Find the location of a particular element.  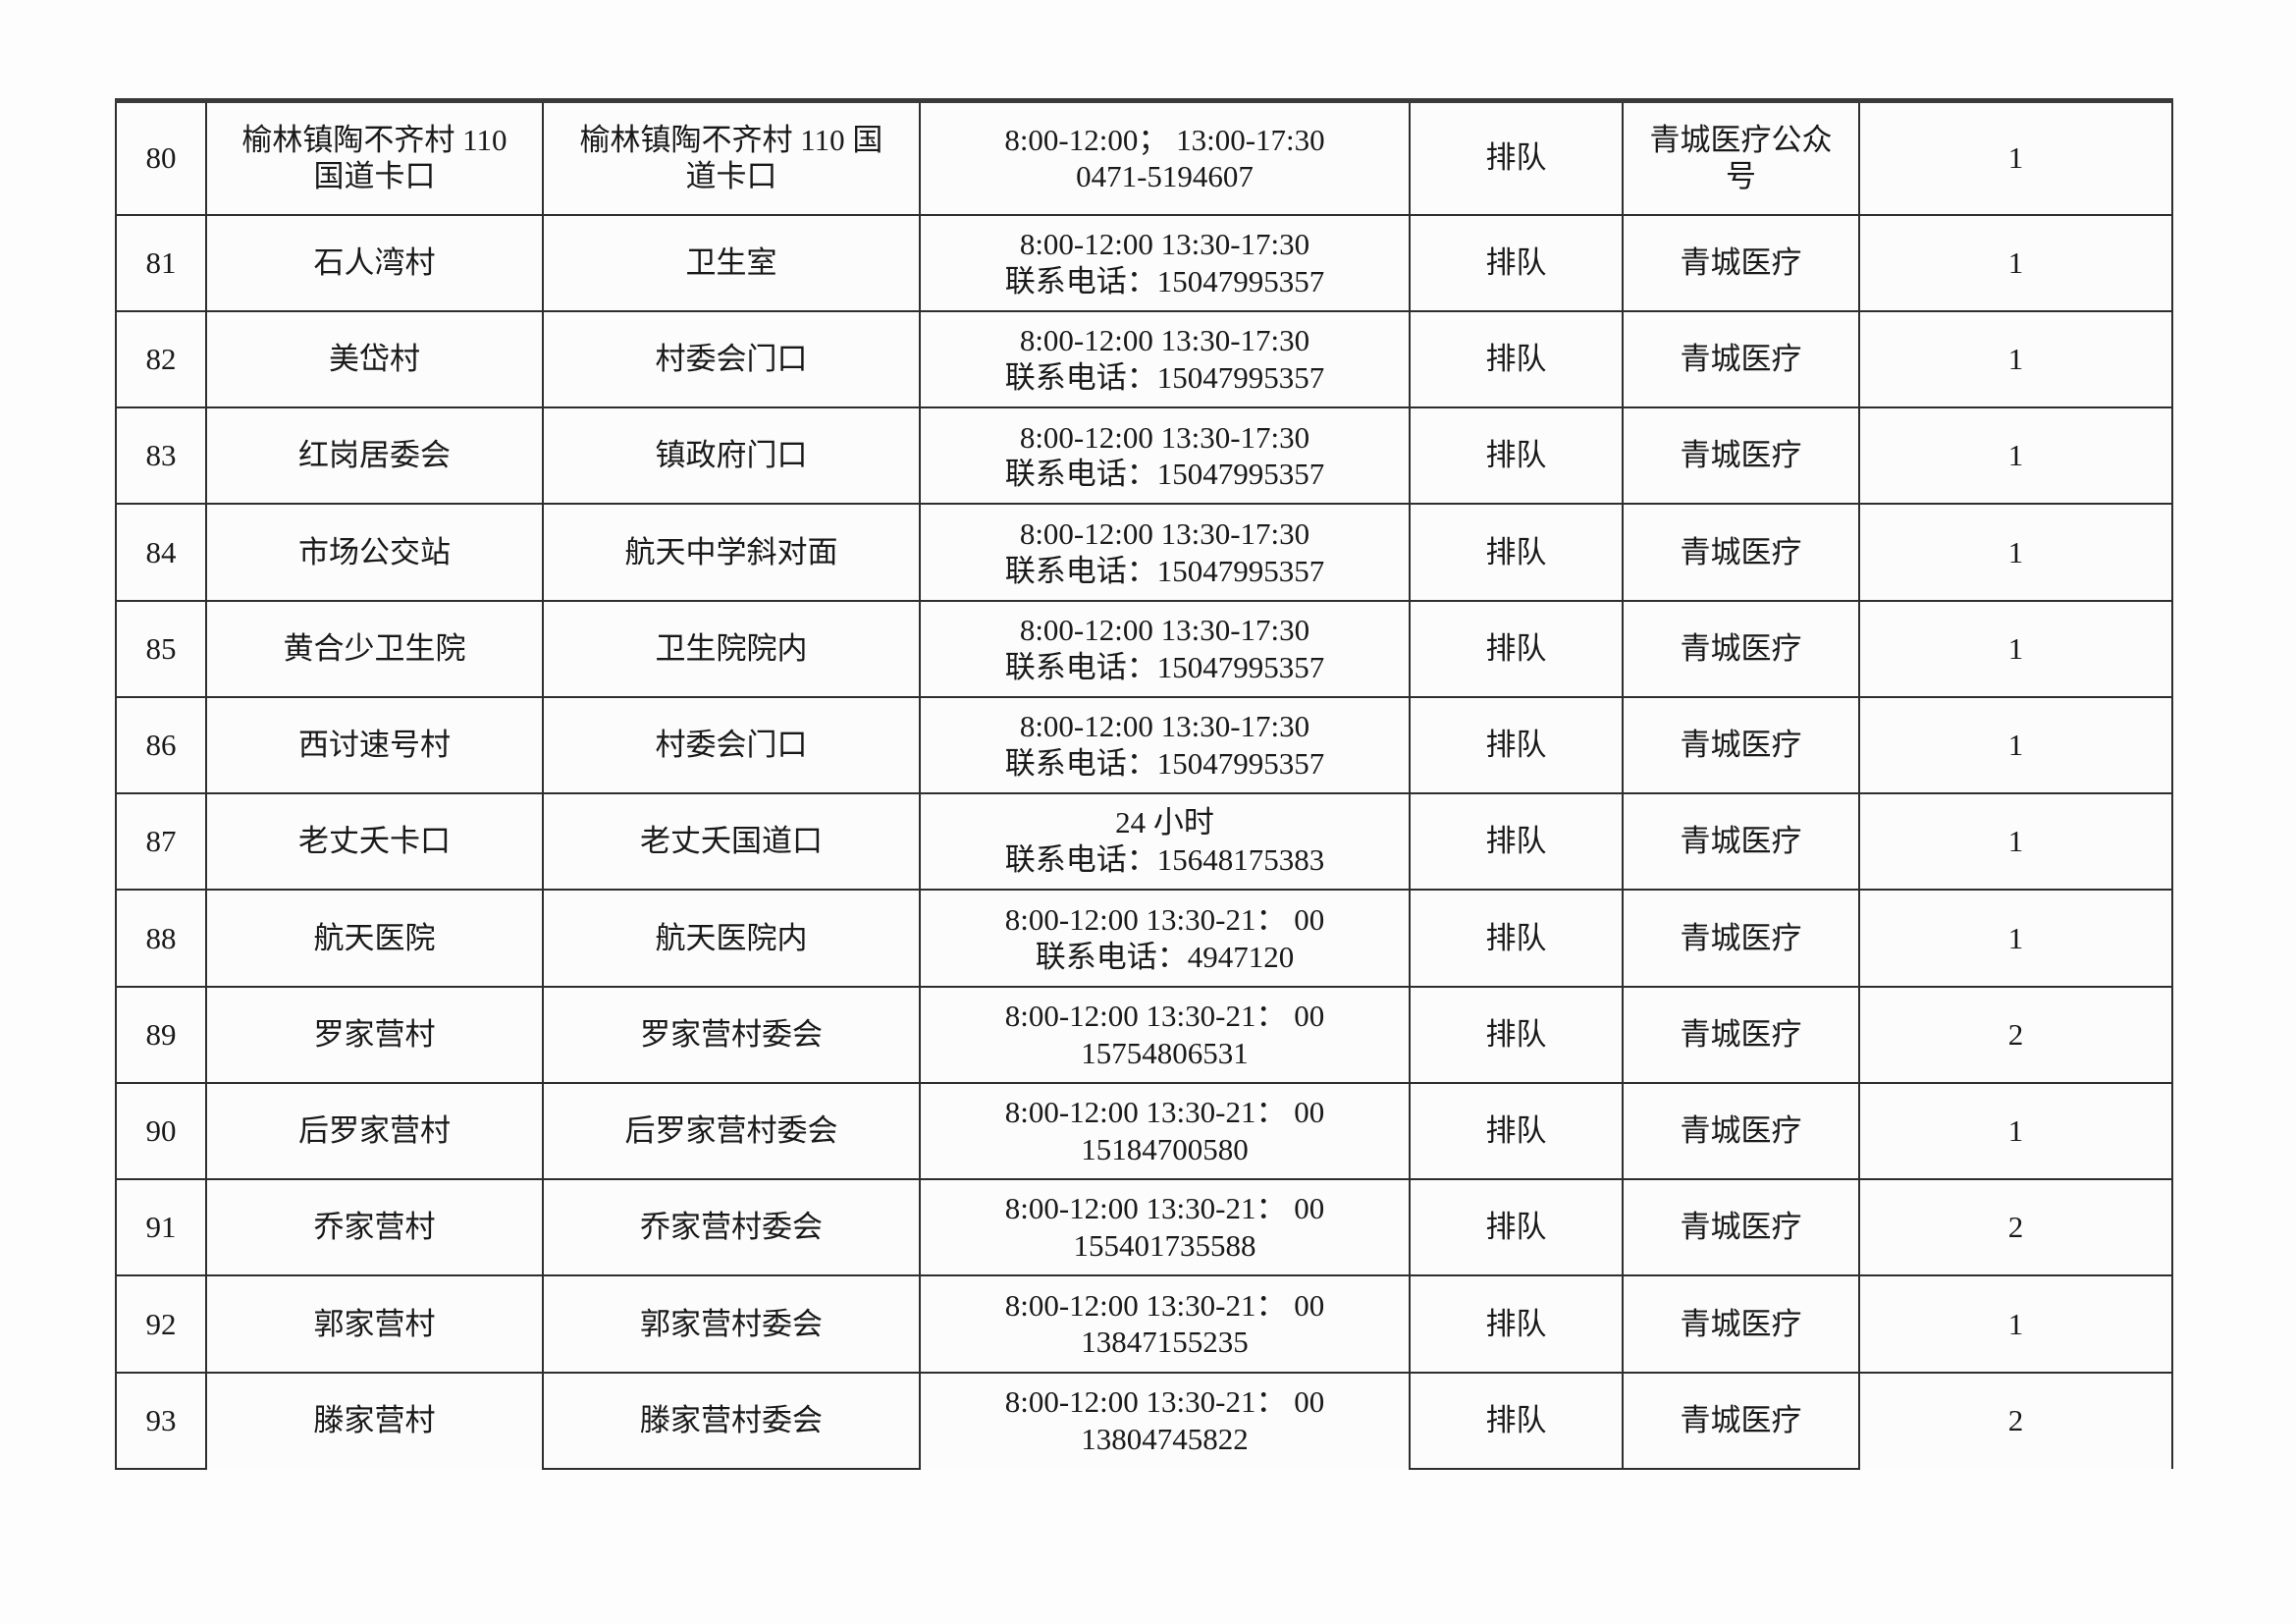

row-number-cell: 92 is located at coordinates (161, 1324).